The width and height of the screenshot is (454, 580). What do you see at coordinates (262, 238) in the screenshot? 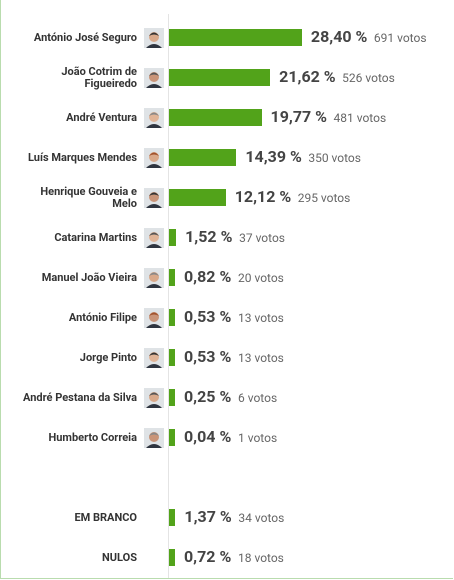
I see `votes-label: 37 votos` at bounding box center [262, 238].